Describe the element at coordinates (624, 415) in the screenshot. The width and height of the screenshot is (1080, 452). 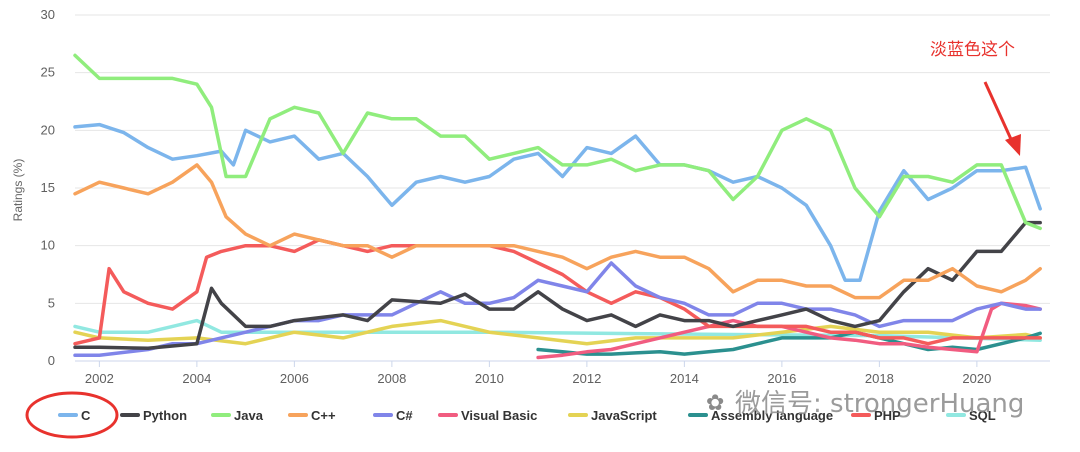
I see `legend-label: JavaScript` at that location.